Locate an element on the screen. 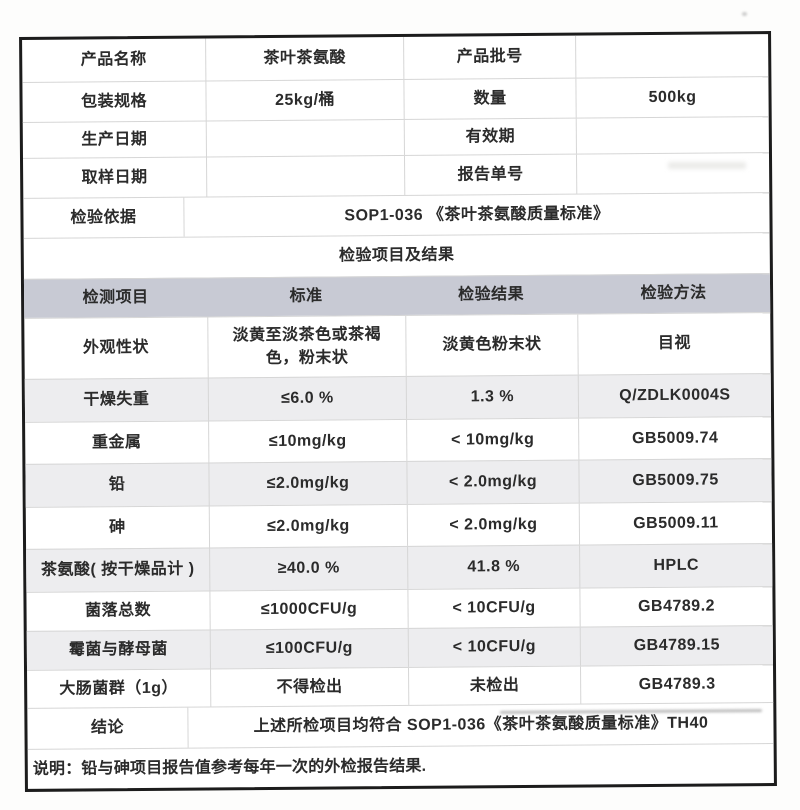  table-row: 取样日期 报告单号 is located at coordinates (396, 175).